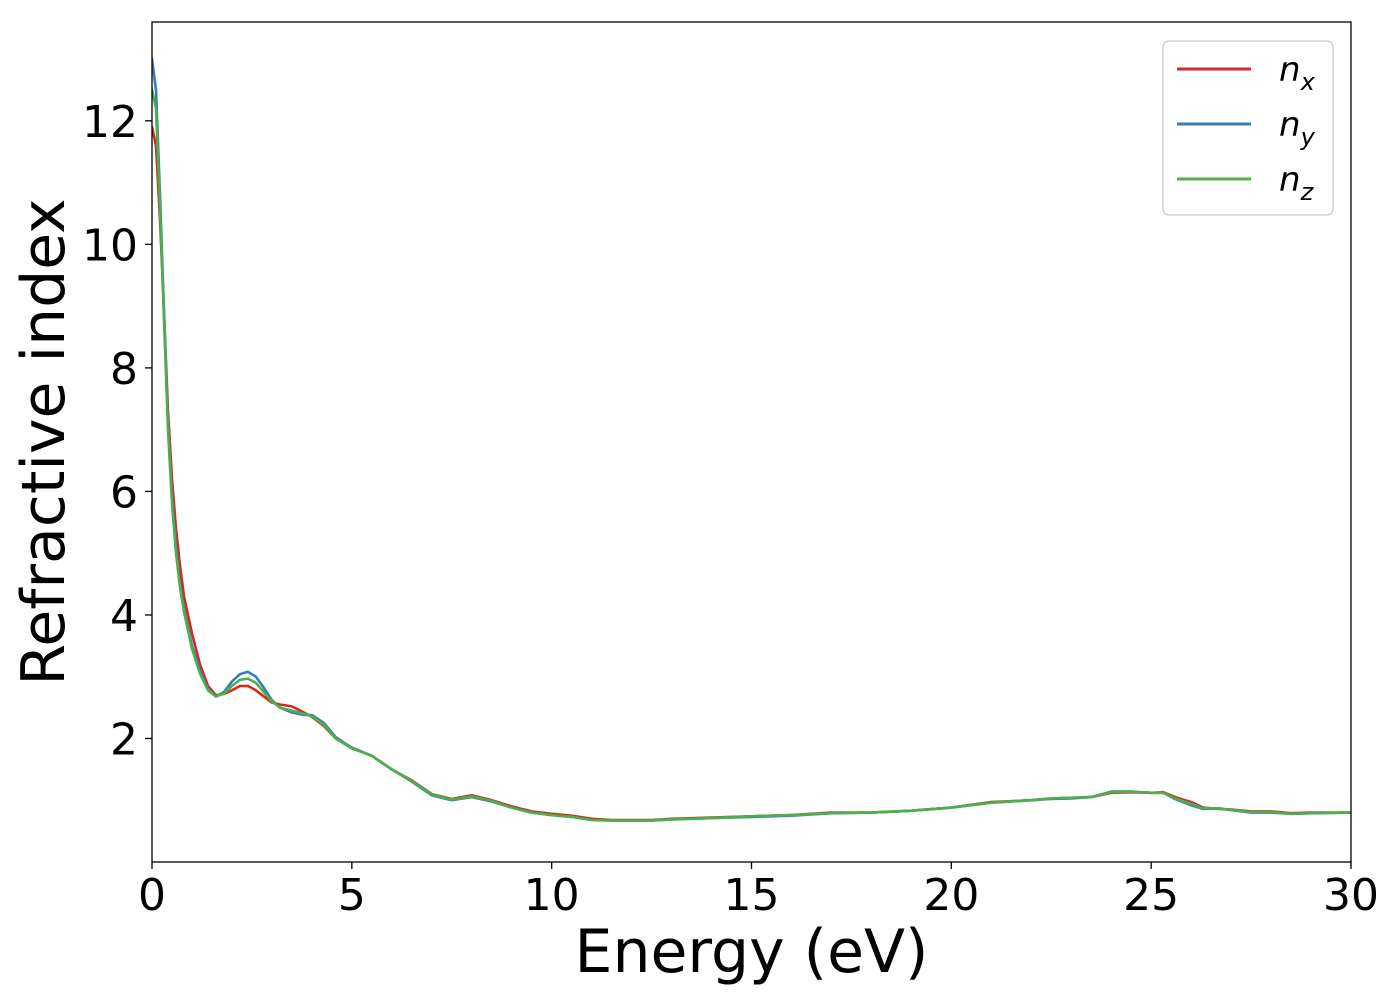 The height and width of the screenshot is (1000, 1400). I want to click on x-axis-ticks: 0 5 10 15 20 25 30, so click(758, 891).